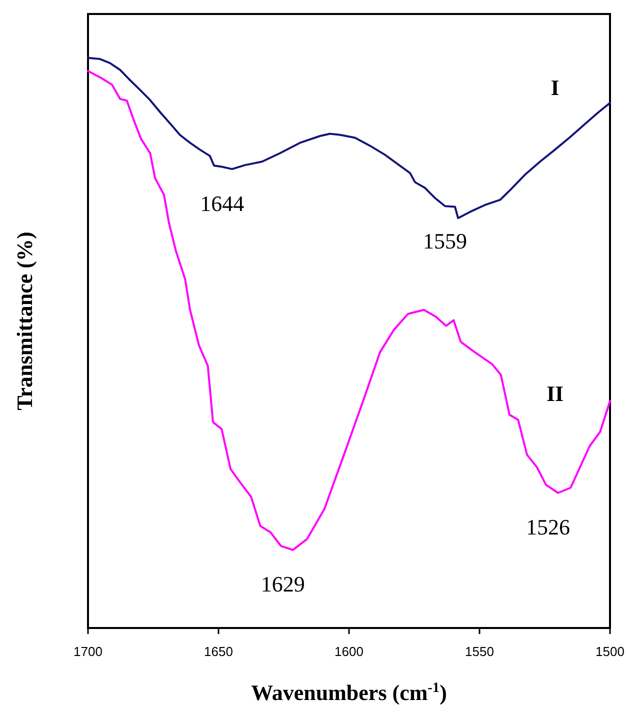 This screenshot has height=713, width=626. What do you see at coordinates (222, 203) in the screenshot?
I see `annotation: 1644` at bounding box center [222, 203].